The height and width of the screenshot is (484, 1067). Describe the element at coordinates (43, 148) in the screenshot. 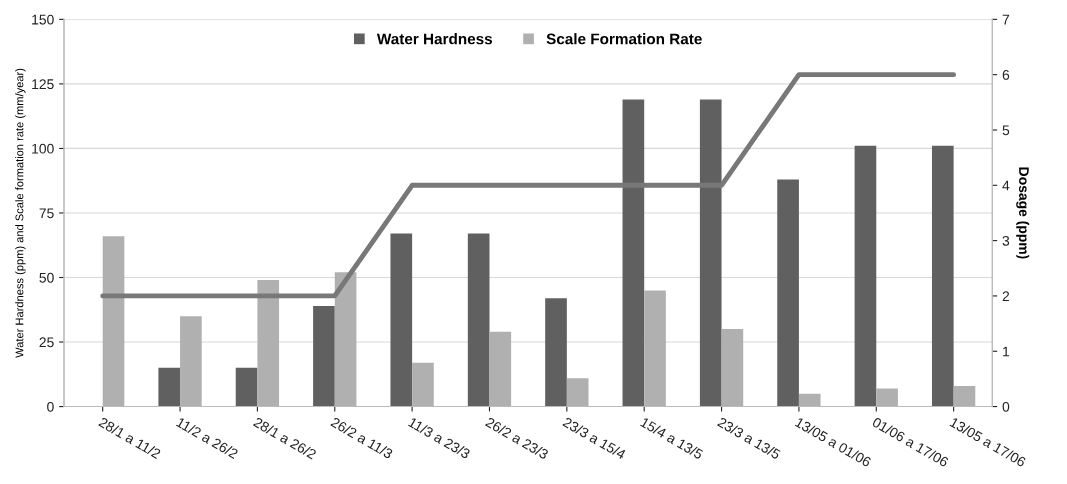

I see `y-tick-label: 100` at that location.